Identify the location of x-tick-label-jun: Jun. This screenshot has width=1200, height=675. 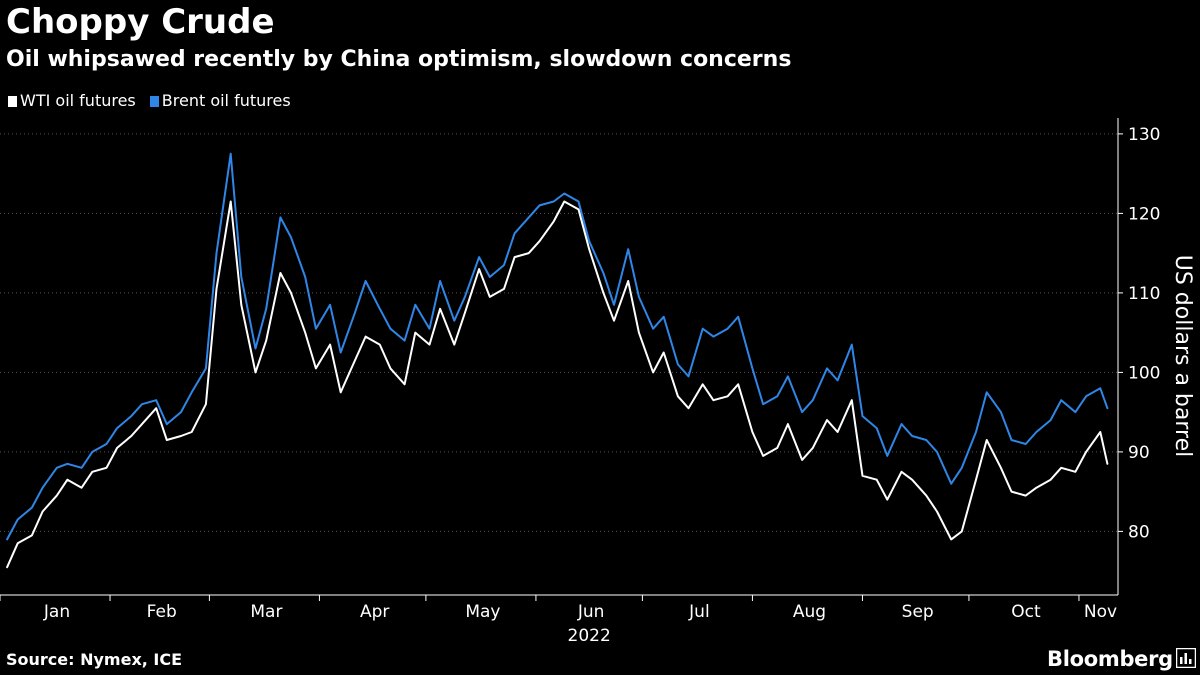
(591, 612).